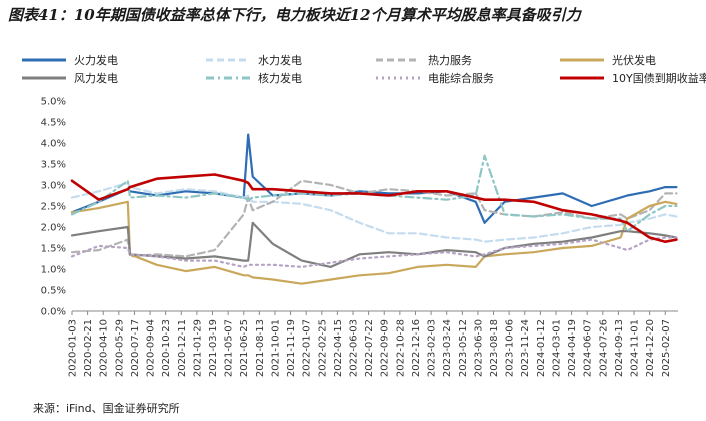  Describe the element at coordinates (432, 348) in the screenshot. I see `x-tick-label: 2023-02-03` at that location.